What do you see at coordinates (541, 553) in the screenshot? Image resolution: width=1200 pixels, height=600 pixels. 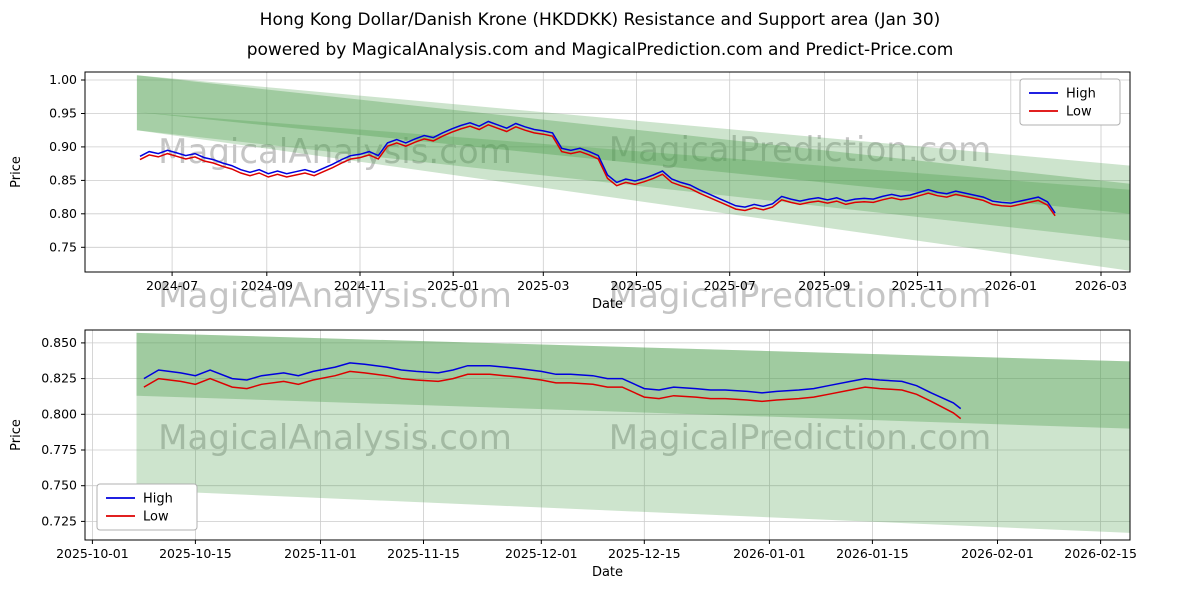 I see `x-tick-label: 2025-12-01` at bounding box center [541, 553].